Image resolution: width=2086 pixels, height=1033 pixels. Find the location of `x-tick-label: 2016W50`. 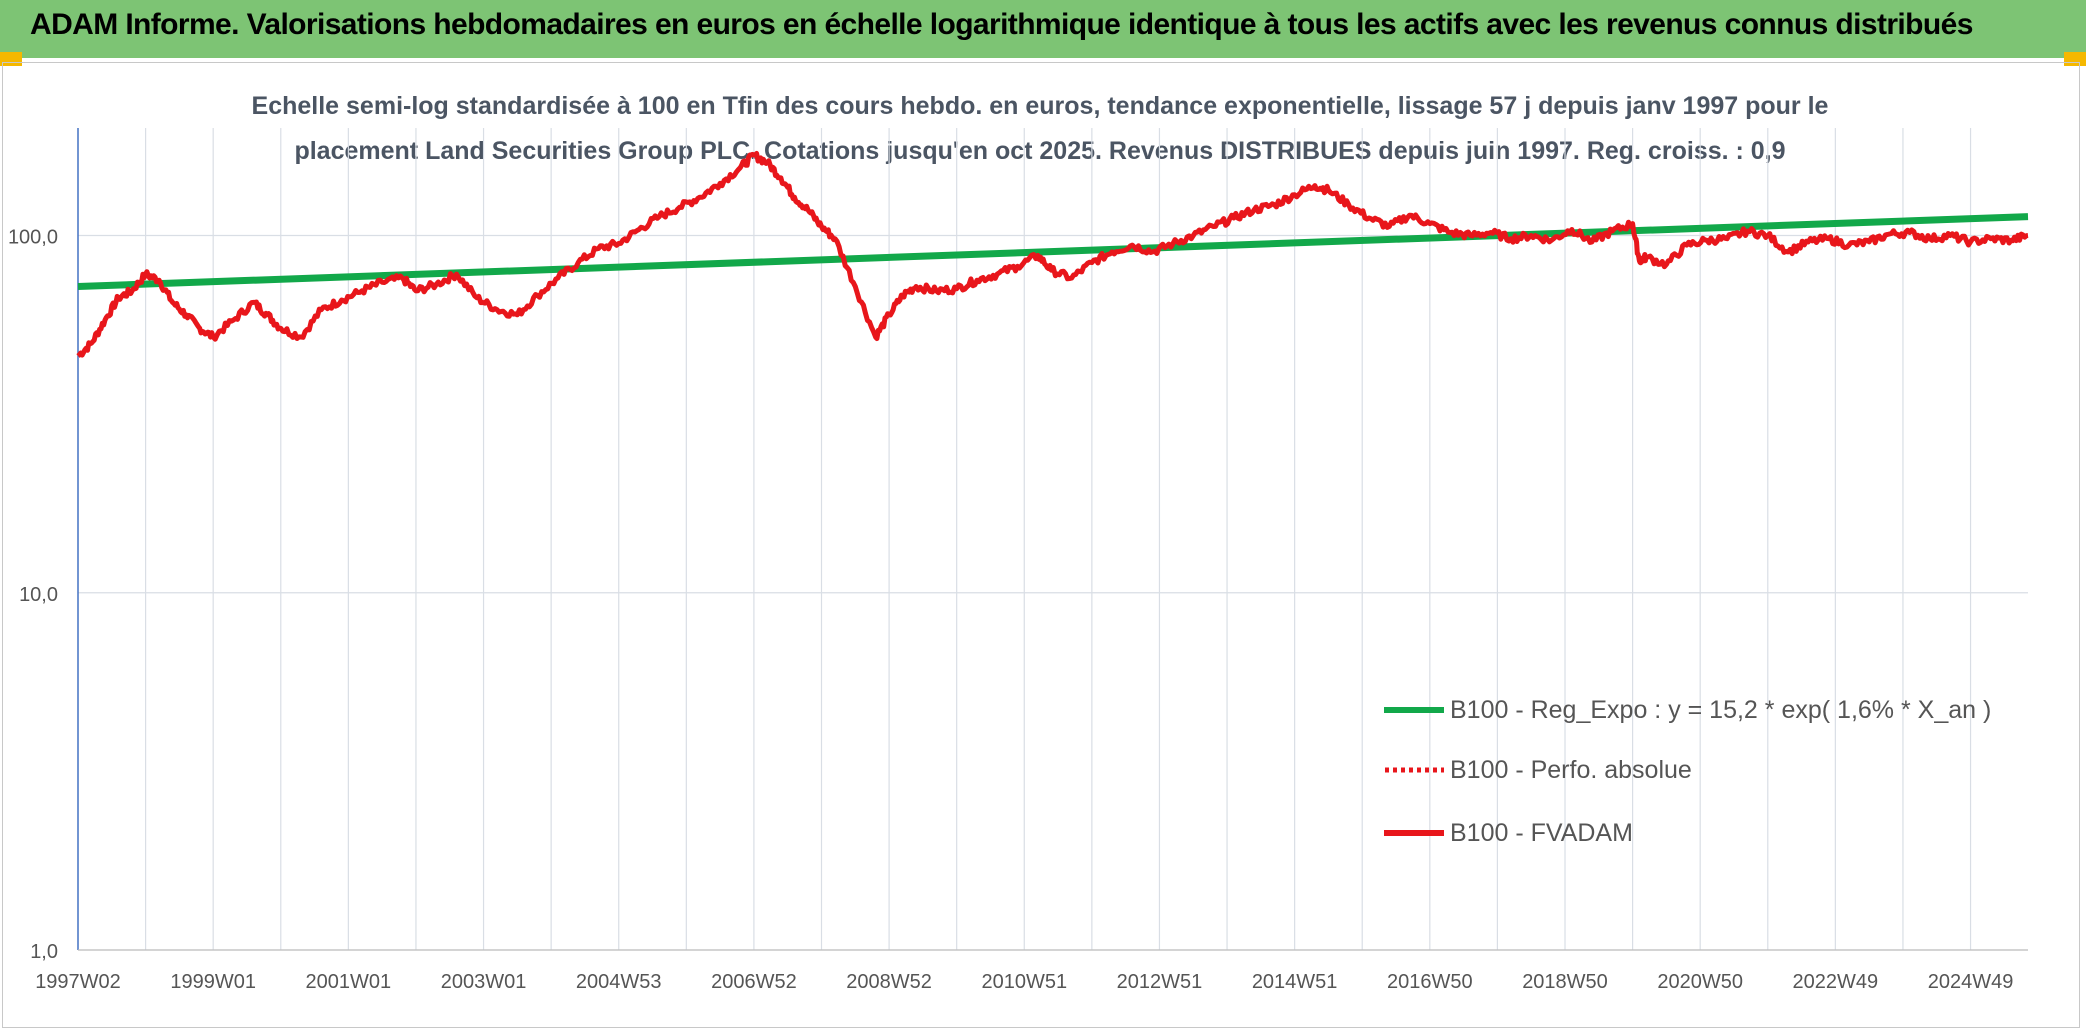

x-tick-label: 2016W50 is located at coordinates (1430, 982).